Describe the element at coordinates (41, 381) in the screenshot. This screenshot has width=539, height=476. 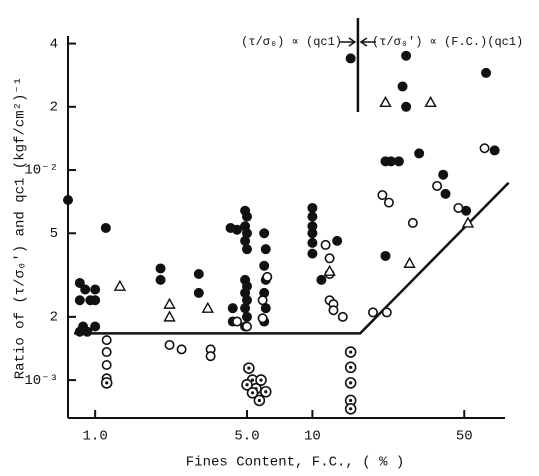
I see `y-tick-label: 10⁻³` at that location.